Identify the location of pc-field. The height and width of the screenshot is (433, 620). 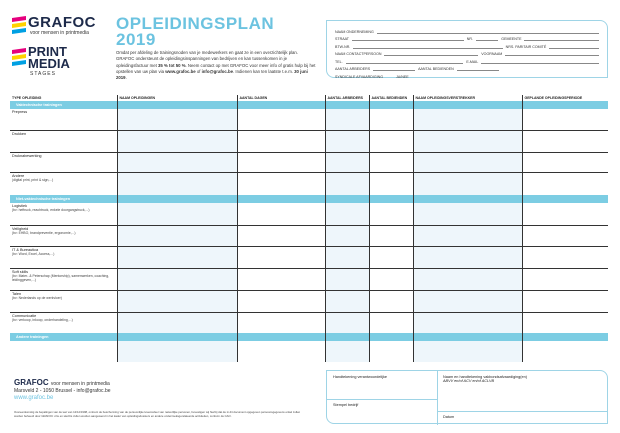
(574, 48).